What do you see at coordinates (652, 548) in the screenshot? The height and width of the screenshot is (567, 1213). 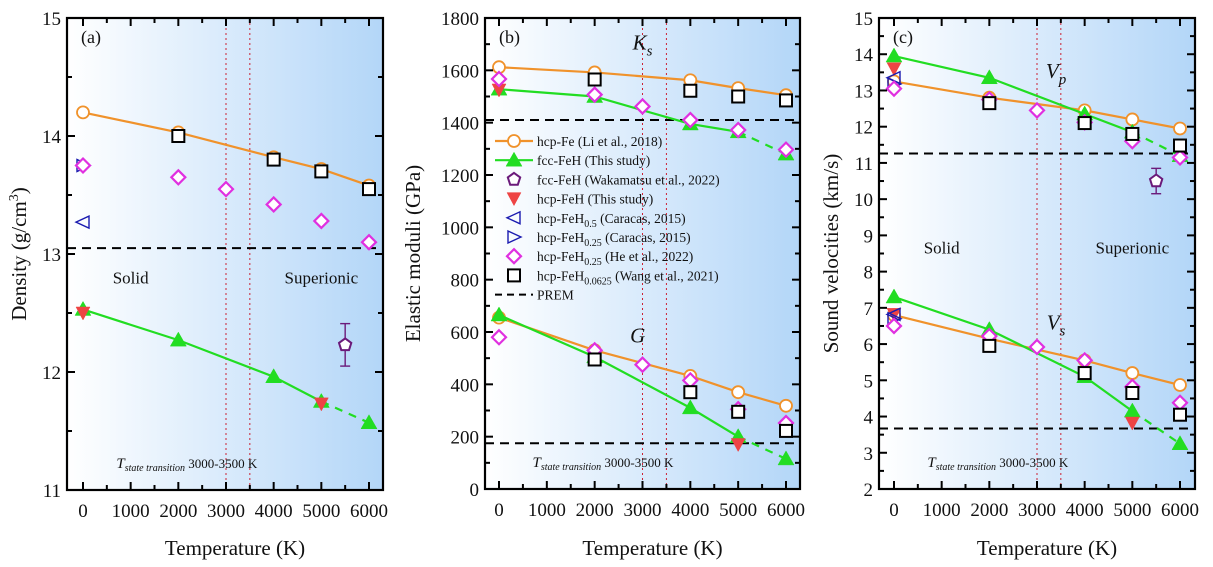 I see `x-axis-title: Temperature (K)` at bounding box center [652, 548].